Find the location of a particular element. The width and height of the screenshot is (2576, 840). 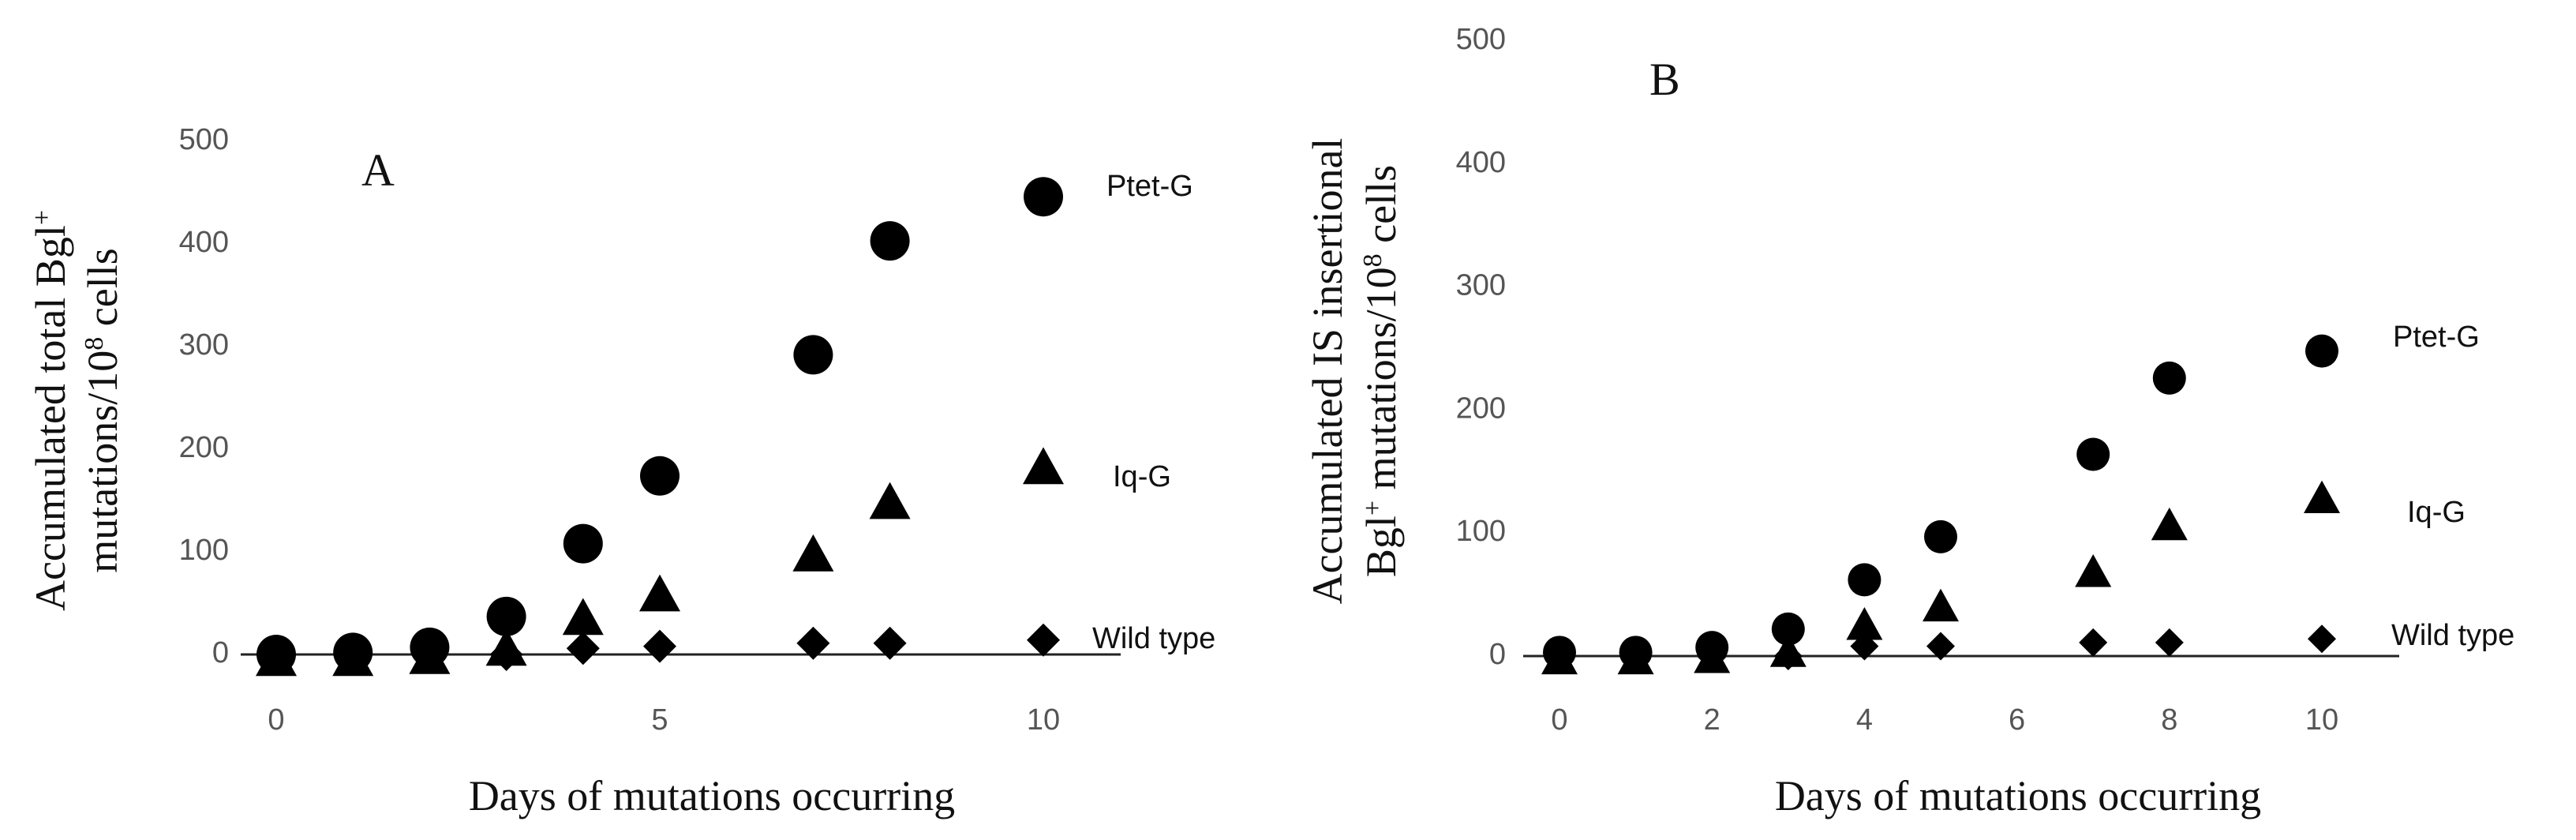

series-label-ptet-g-b: Ptet-G is located at coordinates (2436, 337).